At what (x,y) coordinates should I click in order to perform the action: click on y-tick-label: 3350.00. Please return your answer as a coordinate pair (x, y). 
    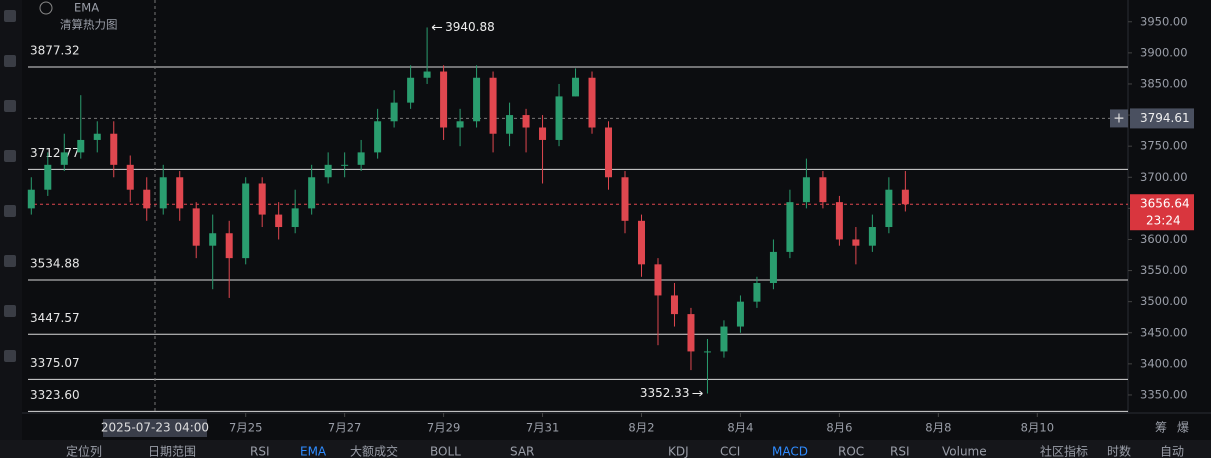
    Looking at the image, I should click on (1164, 394).